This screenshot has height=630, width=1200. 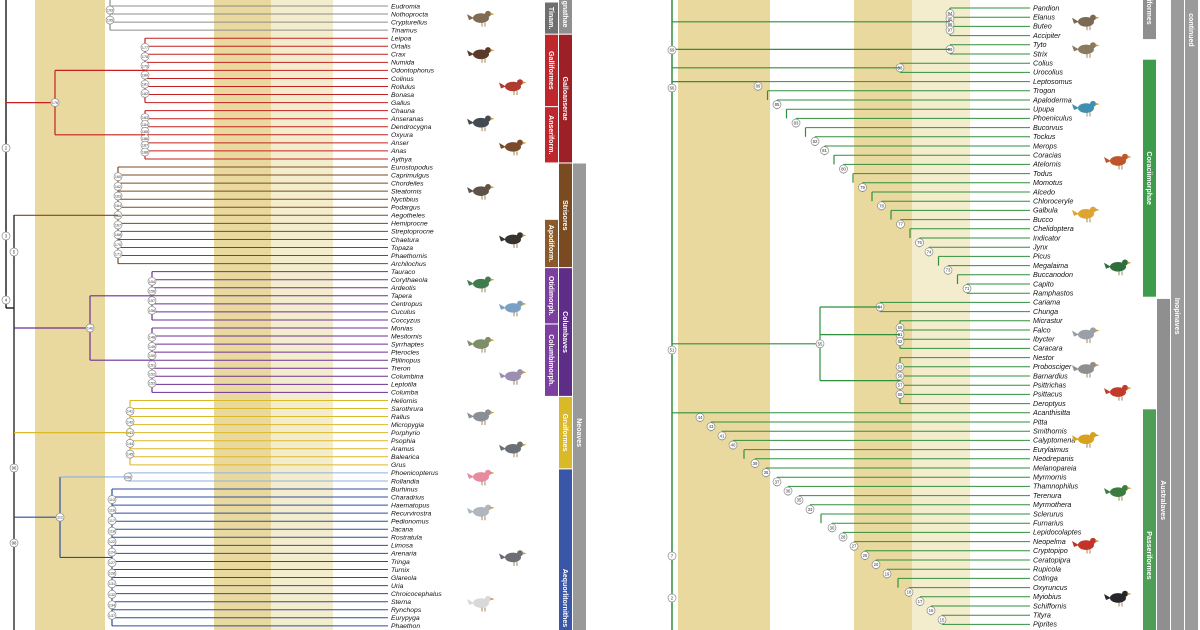 What do you see at coordinates (550, 243) in the screenshot?
I see `clade-bar-label: Apodiform.` at bounding box center [550, 243].